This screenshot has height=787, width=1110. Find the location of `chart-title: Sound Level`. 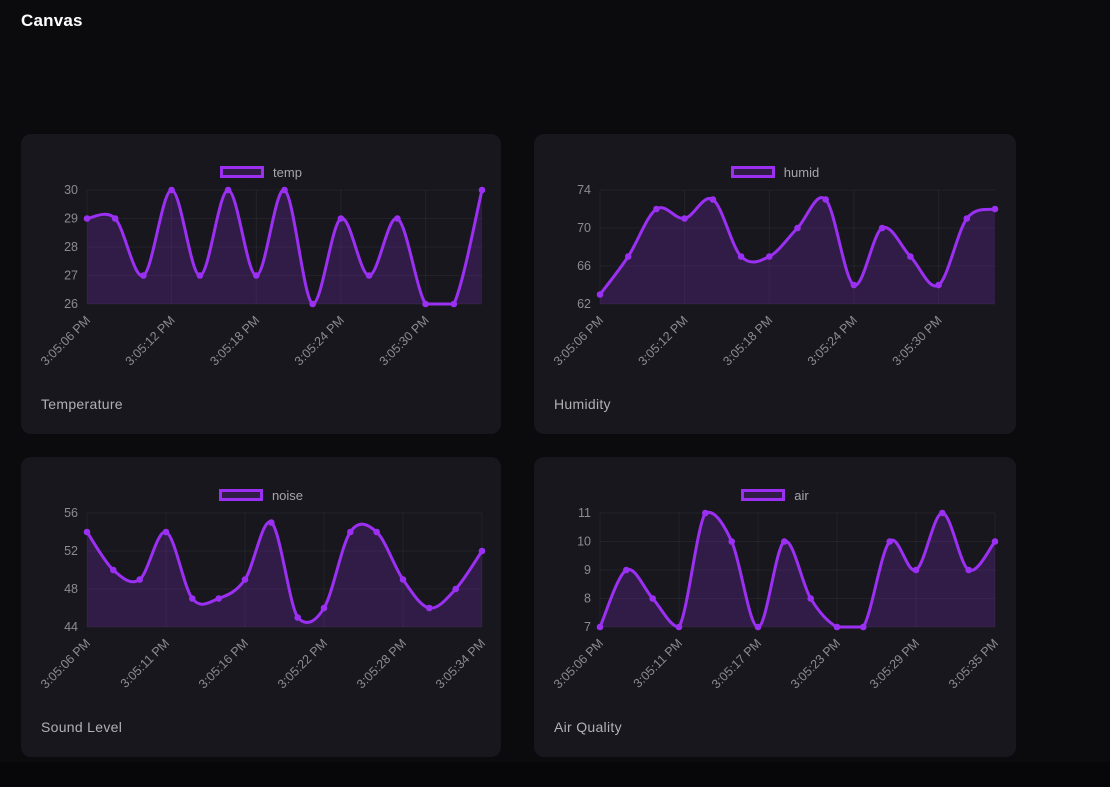

chart-title: Sound Level is located at coordinates (82, 727).